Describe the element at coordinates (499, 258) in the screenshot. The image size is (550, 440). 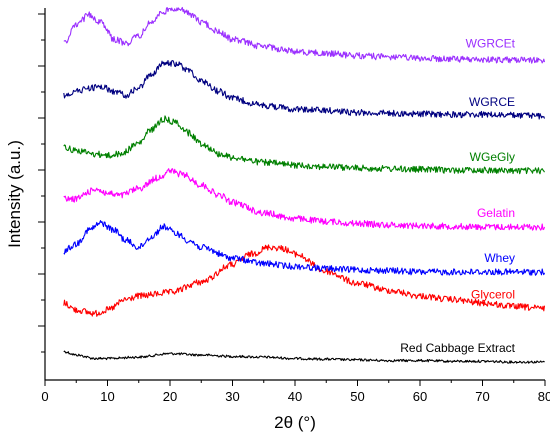
I see `series-label: Whey` at that location.